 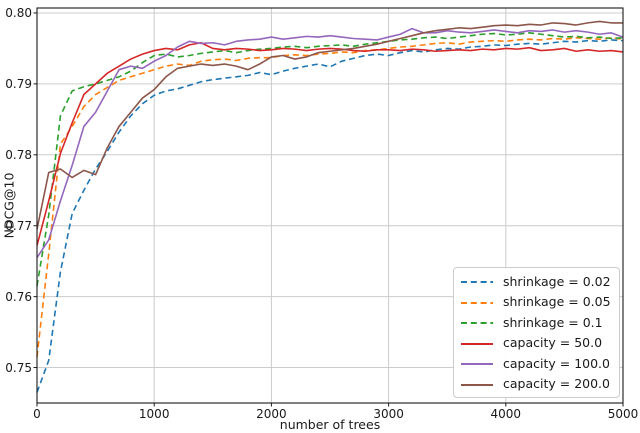 I want to click on legend-label: capacity = 100.0, so click(x=556, y=363).